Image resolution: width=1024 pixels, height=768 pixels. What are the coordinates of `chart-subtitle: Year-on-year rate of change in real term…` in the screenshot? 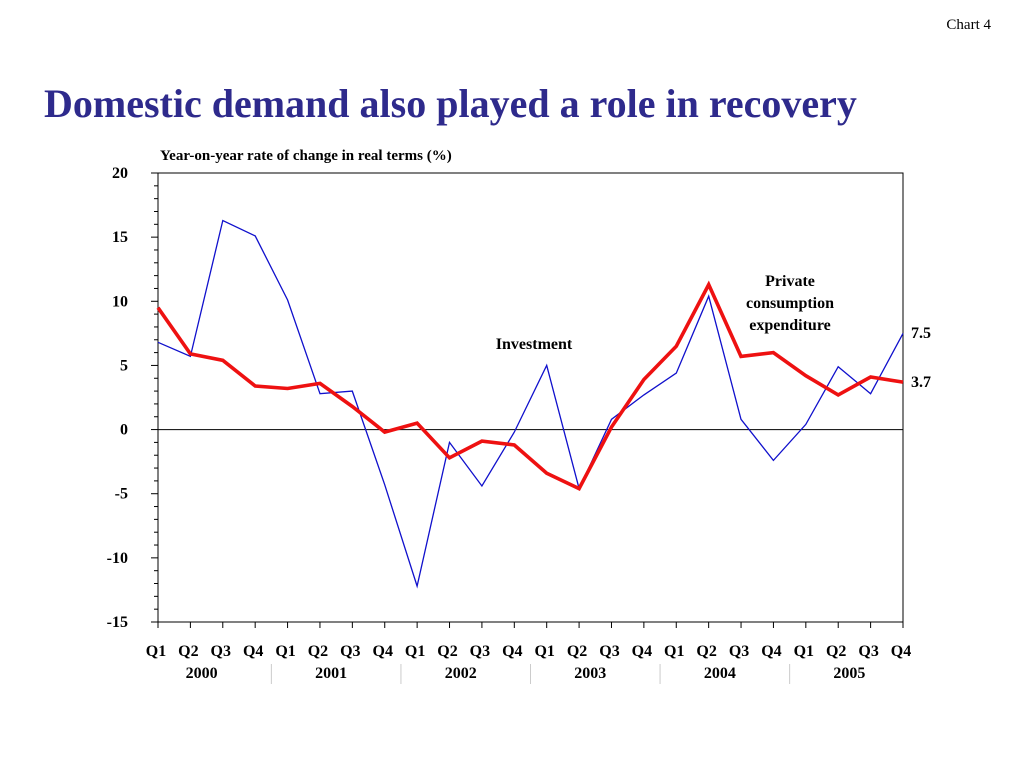 It's located at (306, 156).